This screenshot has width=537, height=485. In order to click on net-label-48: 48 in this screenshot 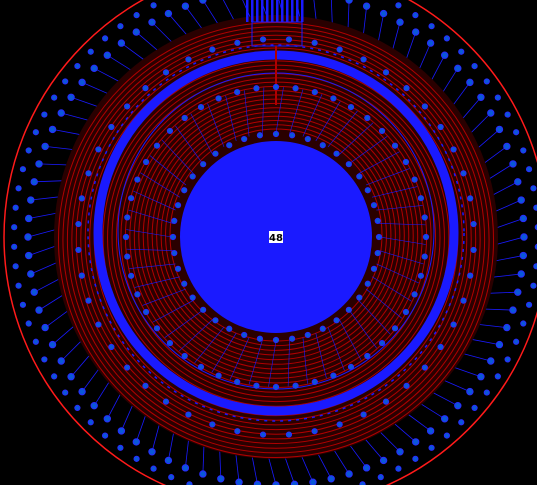, I will do `click(276, 237)`.